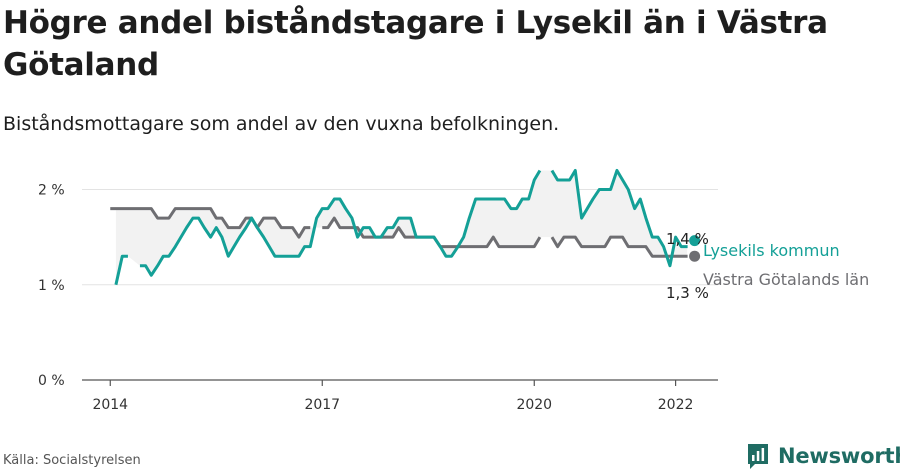  I want to click on x-tick-label: 2022, so click(676, 405).